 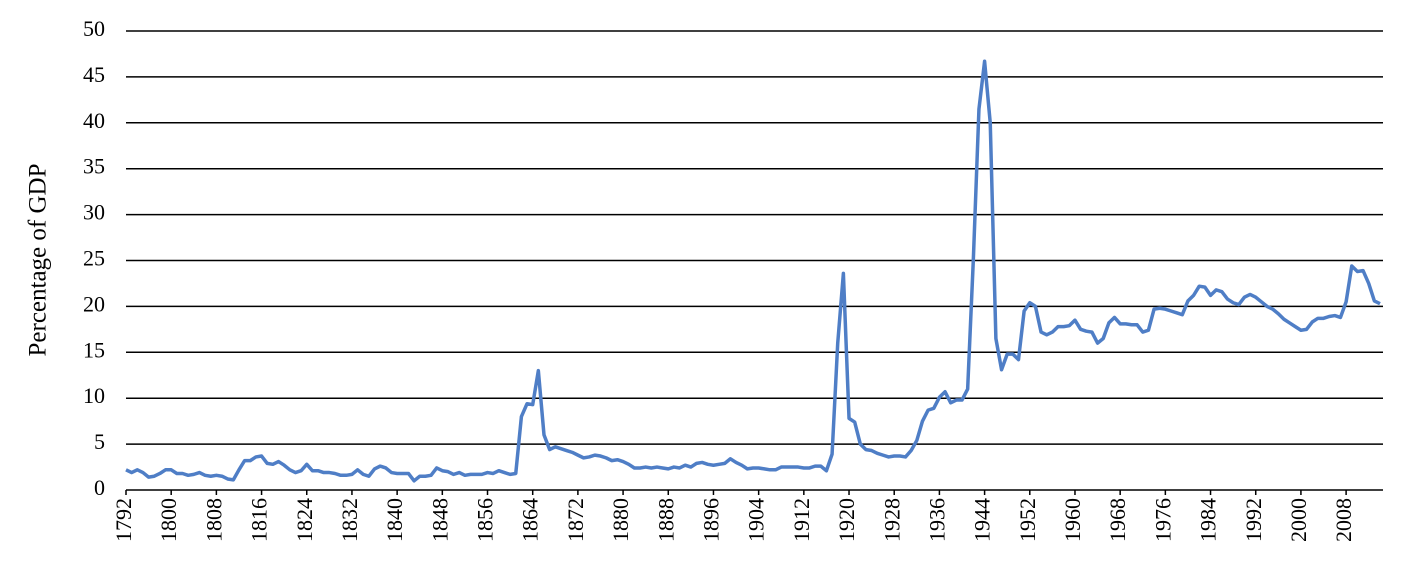 I want to click on x-tick-label: 2000, so click(x=1298, y=520).